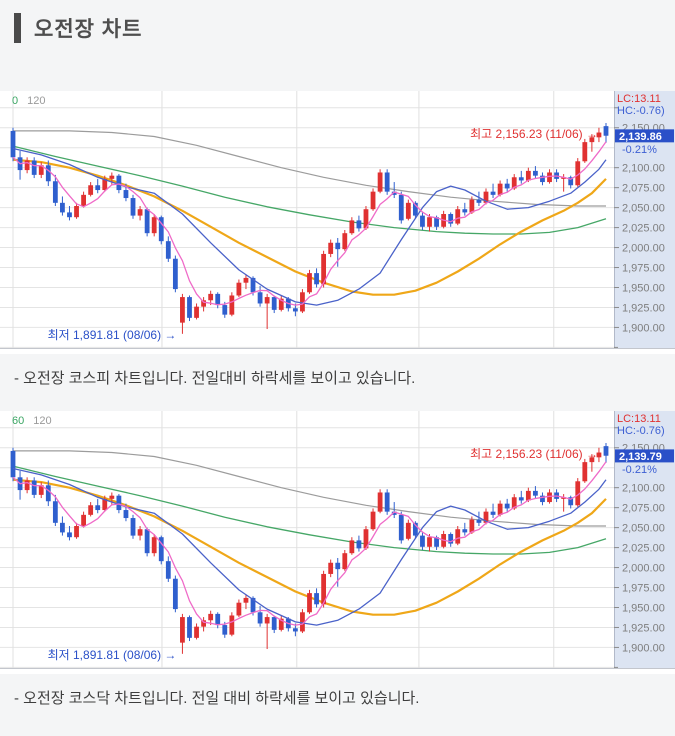 Image resolution: width=675 pixels, height=736 pixels. I want to click on kosdaq-caption: - 오전장 코스닥 차트입니다. 전일 대비 하락세를 보이고 있습니다., so click(217, 698).